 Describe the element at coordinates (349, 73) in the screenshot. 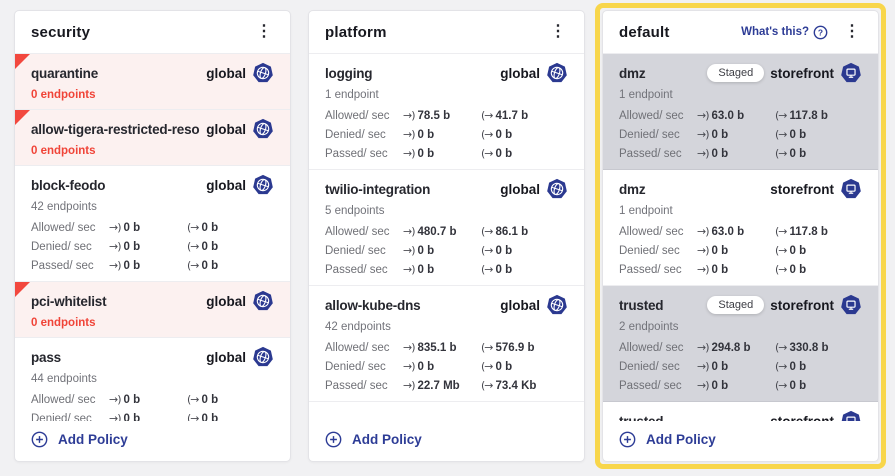

I see `policy-name: logging` at that location.